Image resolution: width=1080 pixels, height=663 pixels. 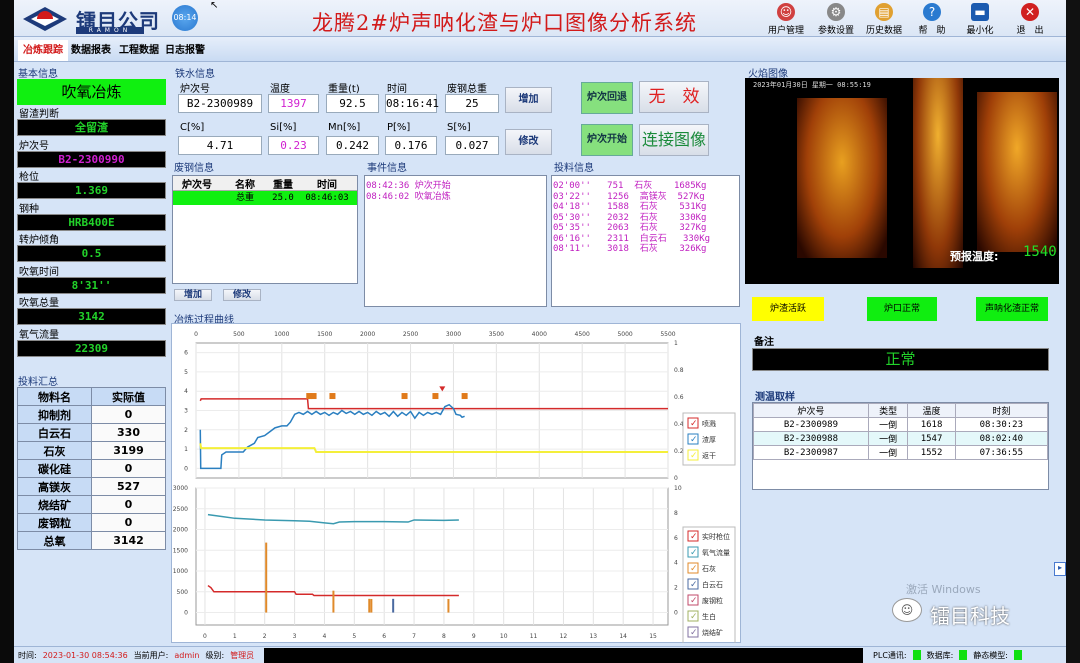 I want to click on iron-field-input: 0.23, so click(x=293, y=145).